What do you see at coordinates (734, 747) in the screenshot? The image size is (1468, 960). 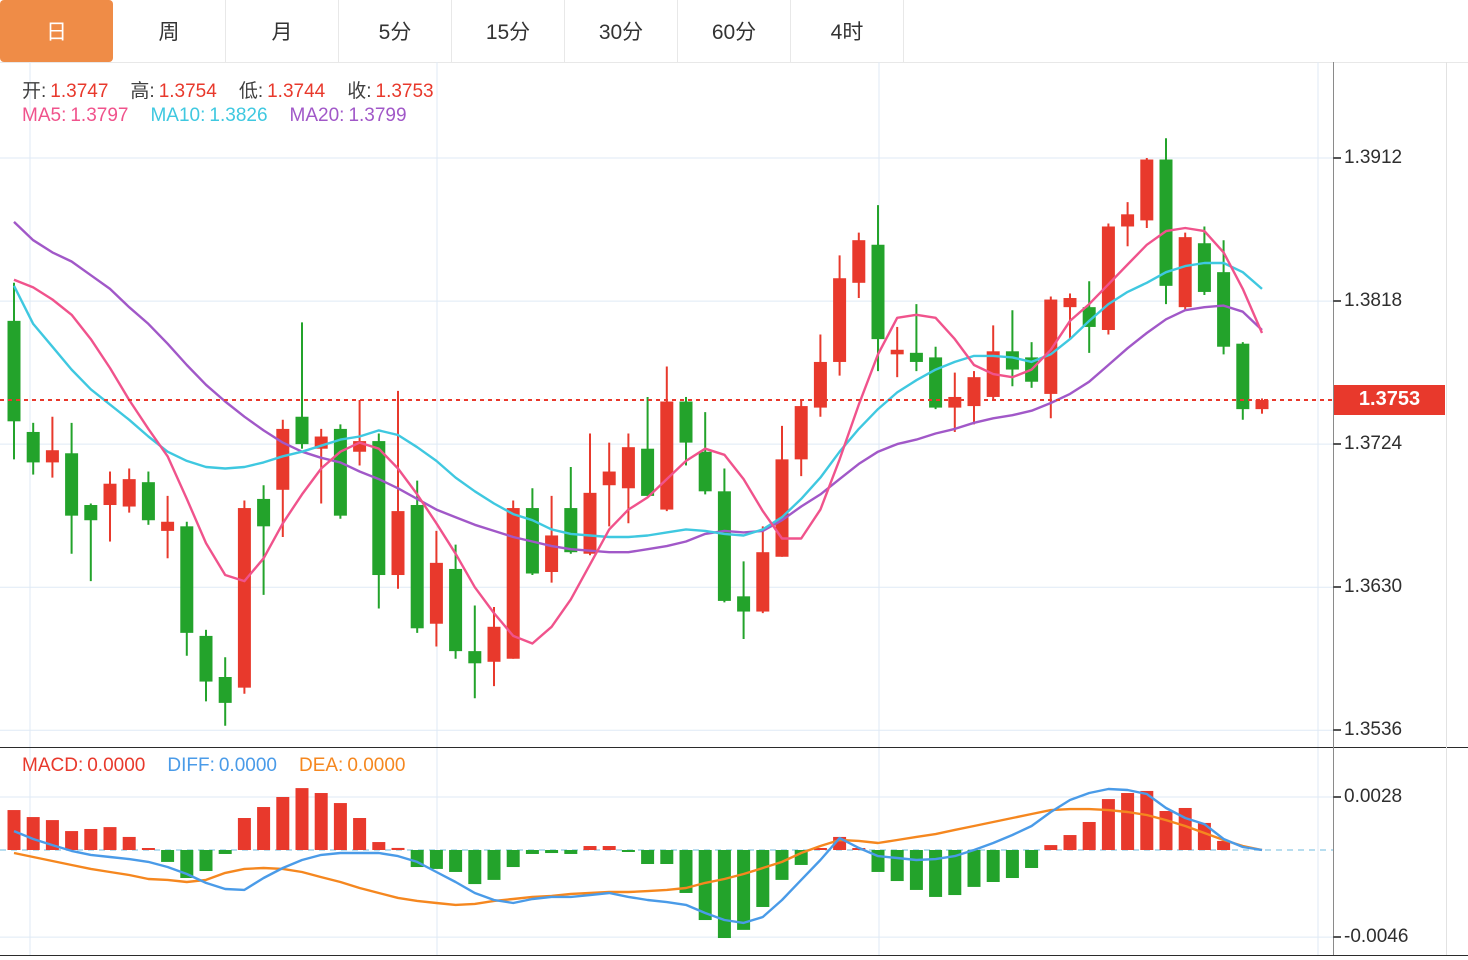 I see `panel-separator` at bounding box center [734, 747].